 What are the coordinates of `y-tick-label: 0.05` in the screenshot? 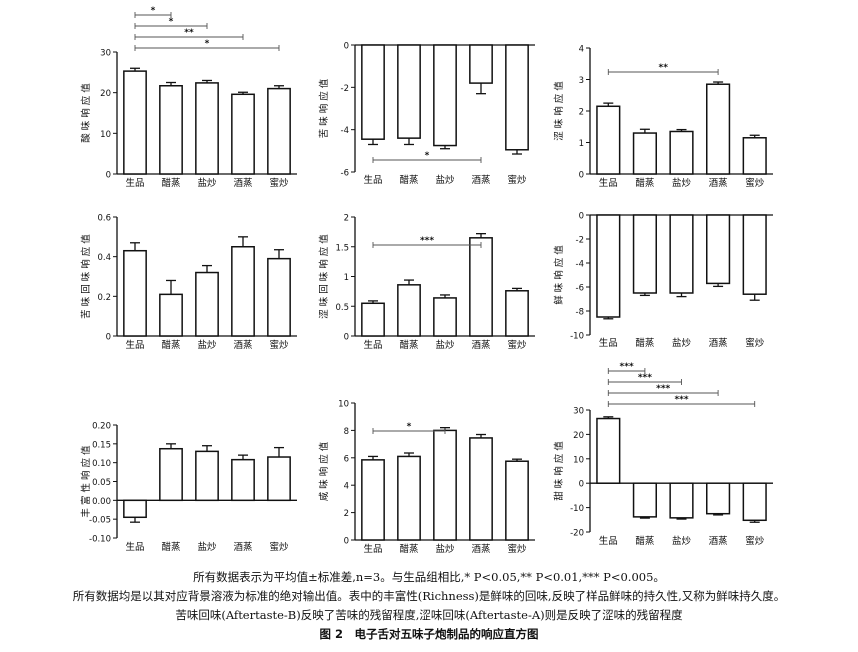 It's located at (101, 483).